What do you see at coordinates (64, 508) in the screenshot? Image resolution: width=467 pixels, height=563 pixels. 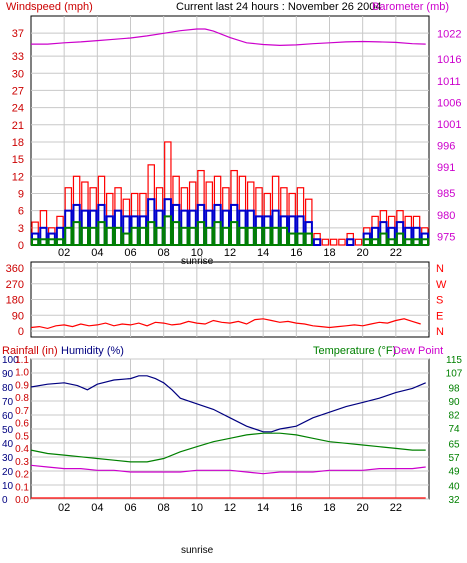 I see `x-tick-label-climate: 02` at bounding box center [64, 508].